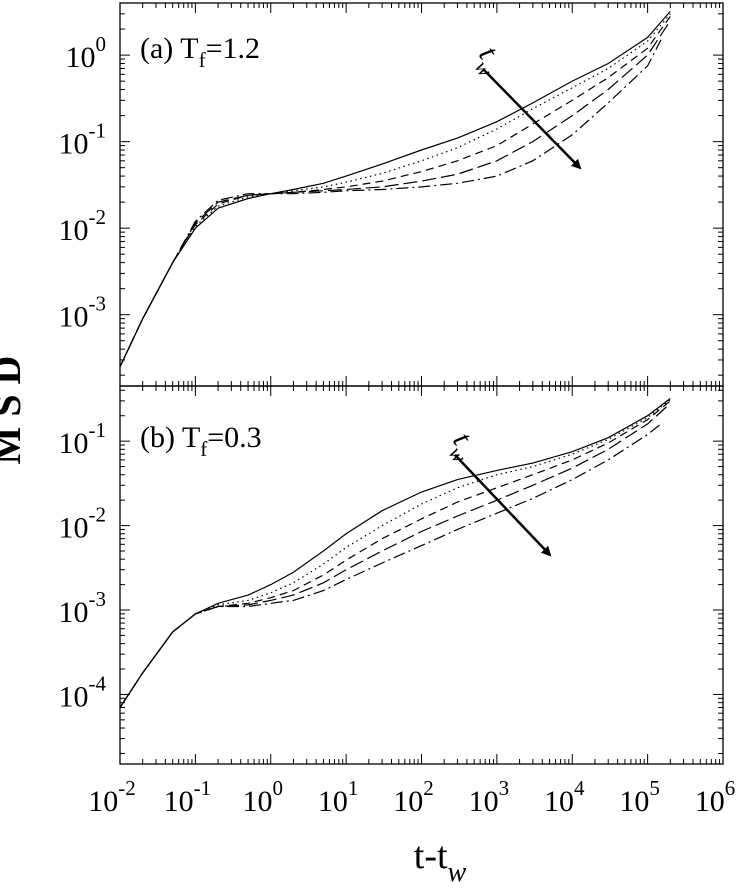 The width and height of the screenshot is (747, 891). Describe the element at coordinates (200, 52) in the screenshot. I see `panel-label: (a) Tf=1.2` at that location.